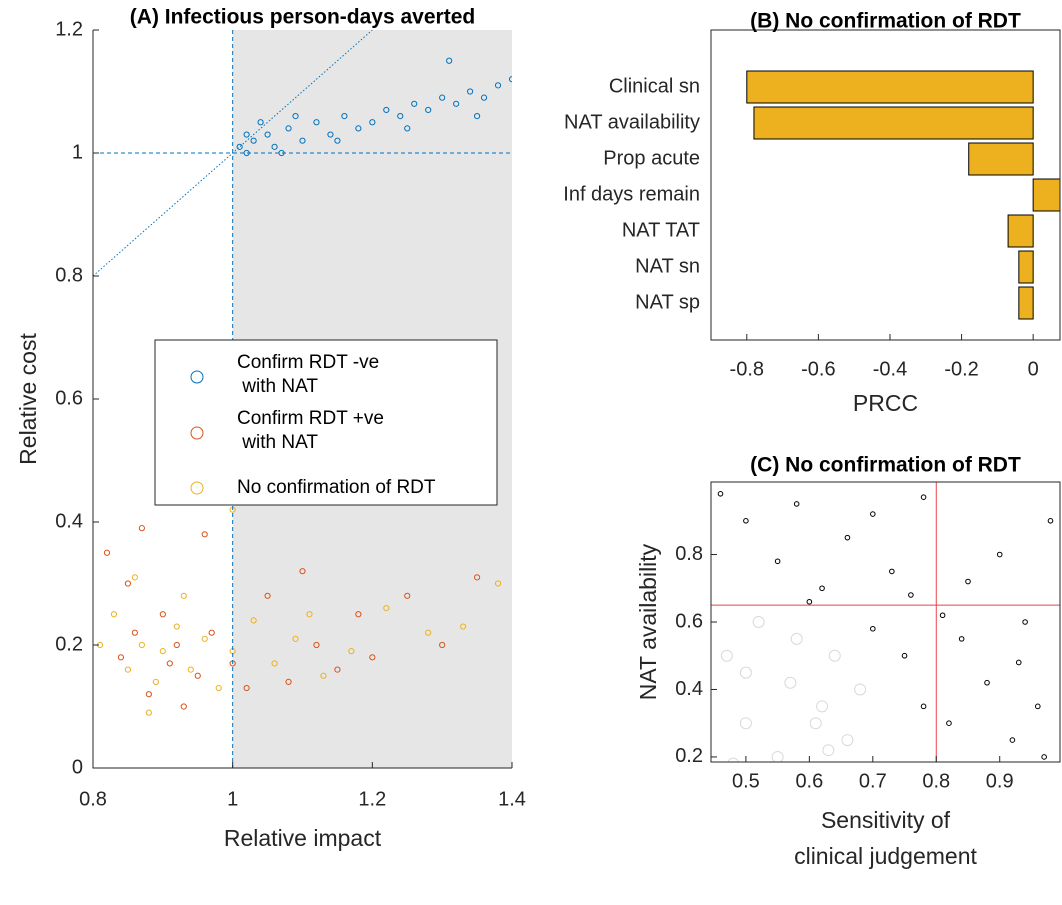 The image size is (1062, 905). I want to click on y-axis-label: NAT availability, so click(648, 621).